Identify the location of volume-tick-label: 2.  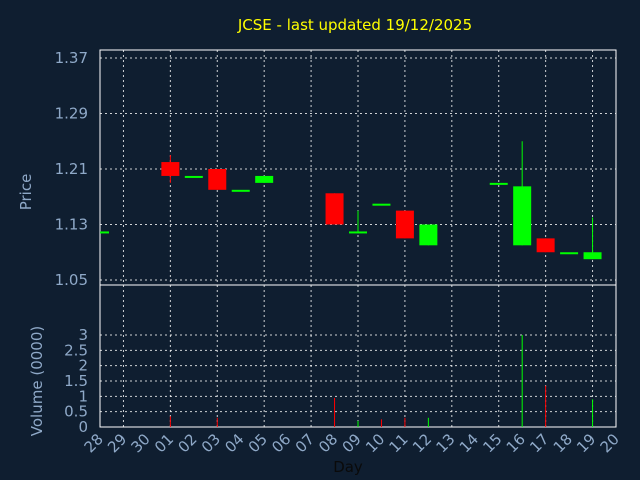
(83, 366).